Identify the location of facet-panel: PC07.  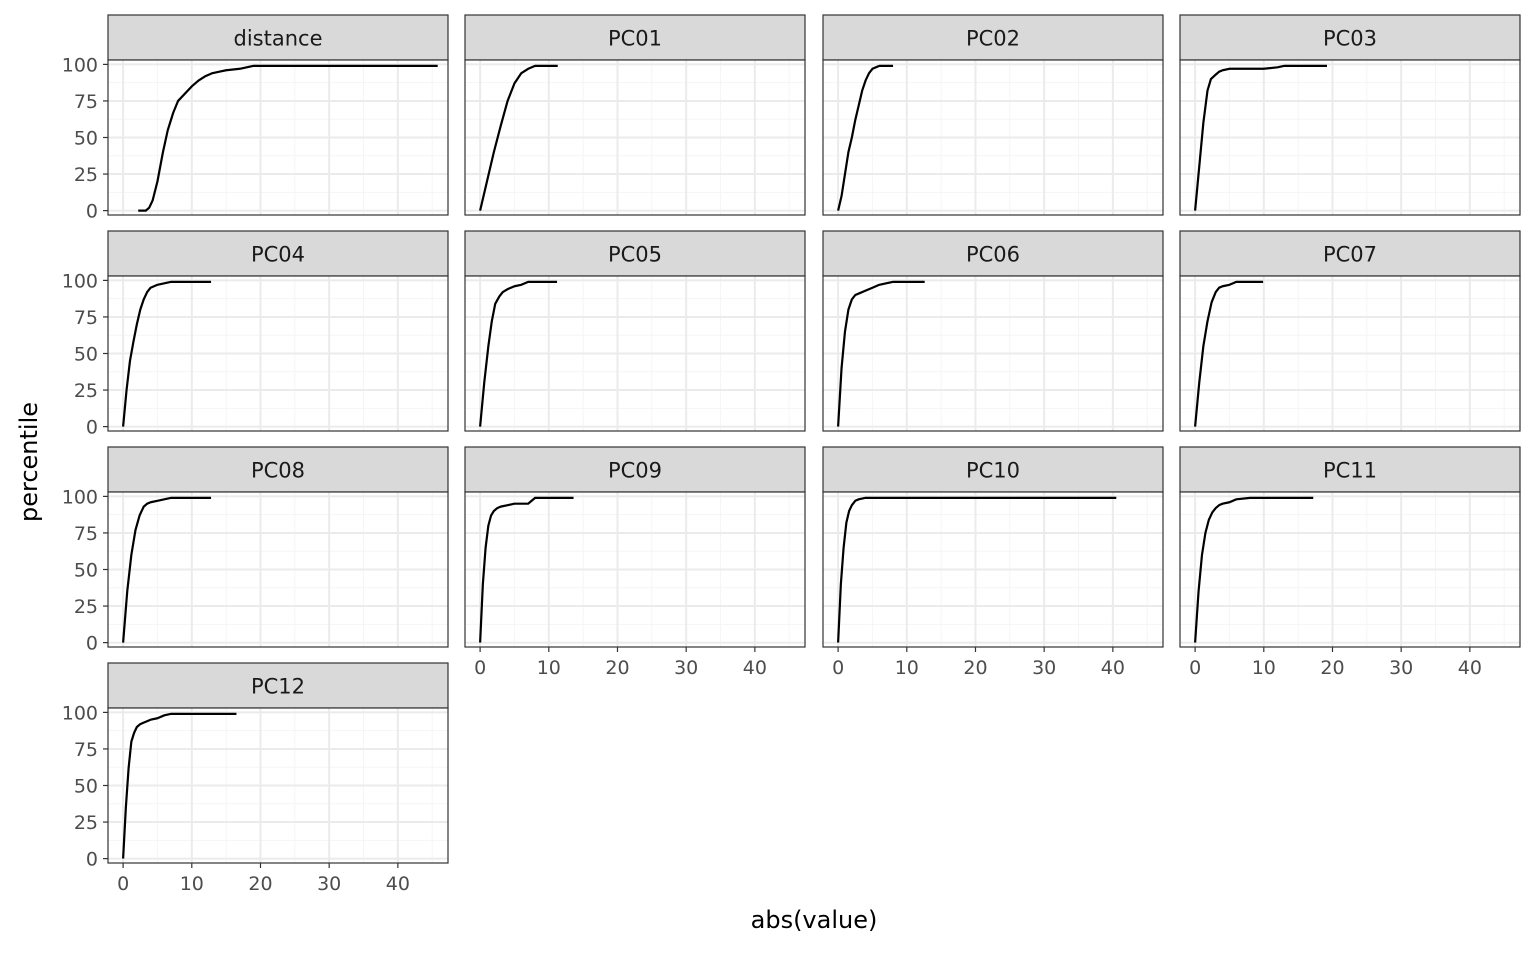
(1350, 331).